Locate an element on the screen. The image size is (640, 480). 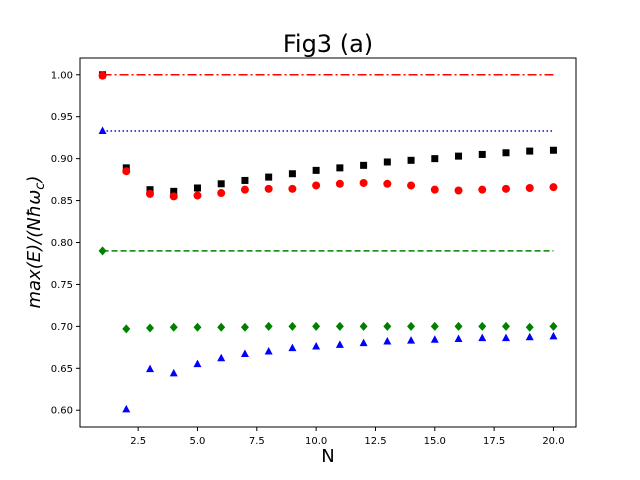
y-axis-label-group: max(E)/(Nħωc) is located at coordinates (36, 242).